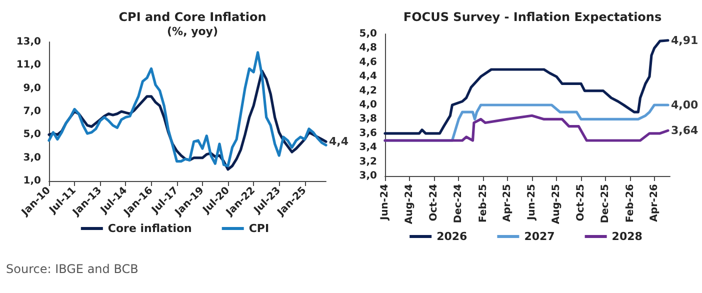  I want to click on x-tick-label: Dec-25, so click(606, 204).